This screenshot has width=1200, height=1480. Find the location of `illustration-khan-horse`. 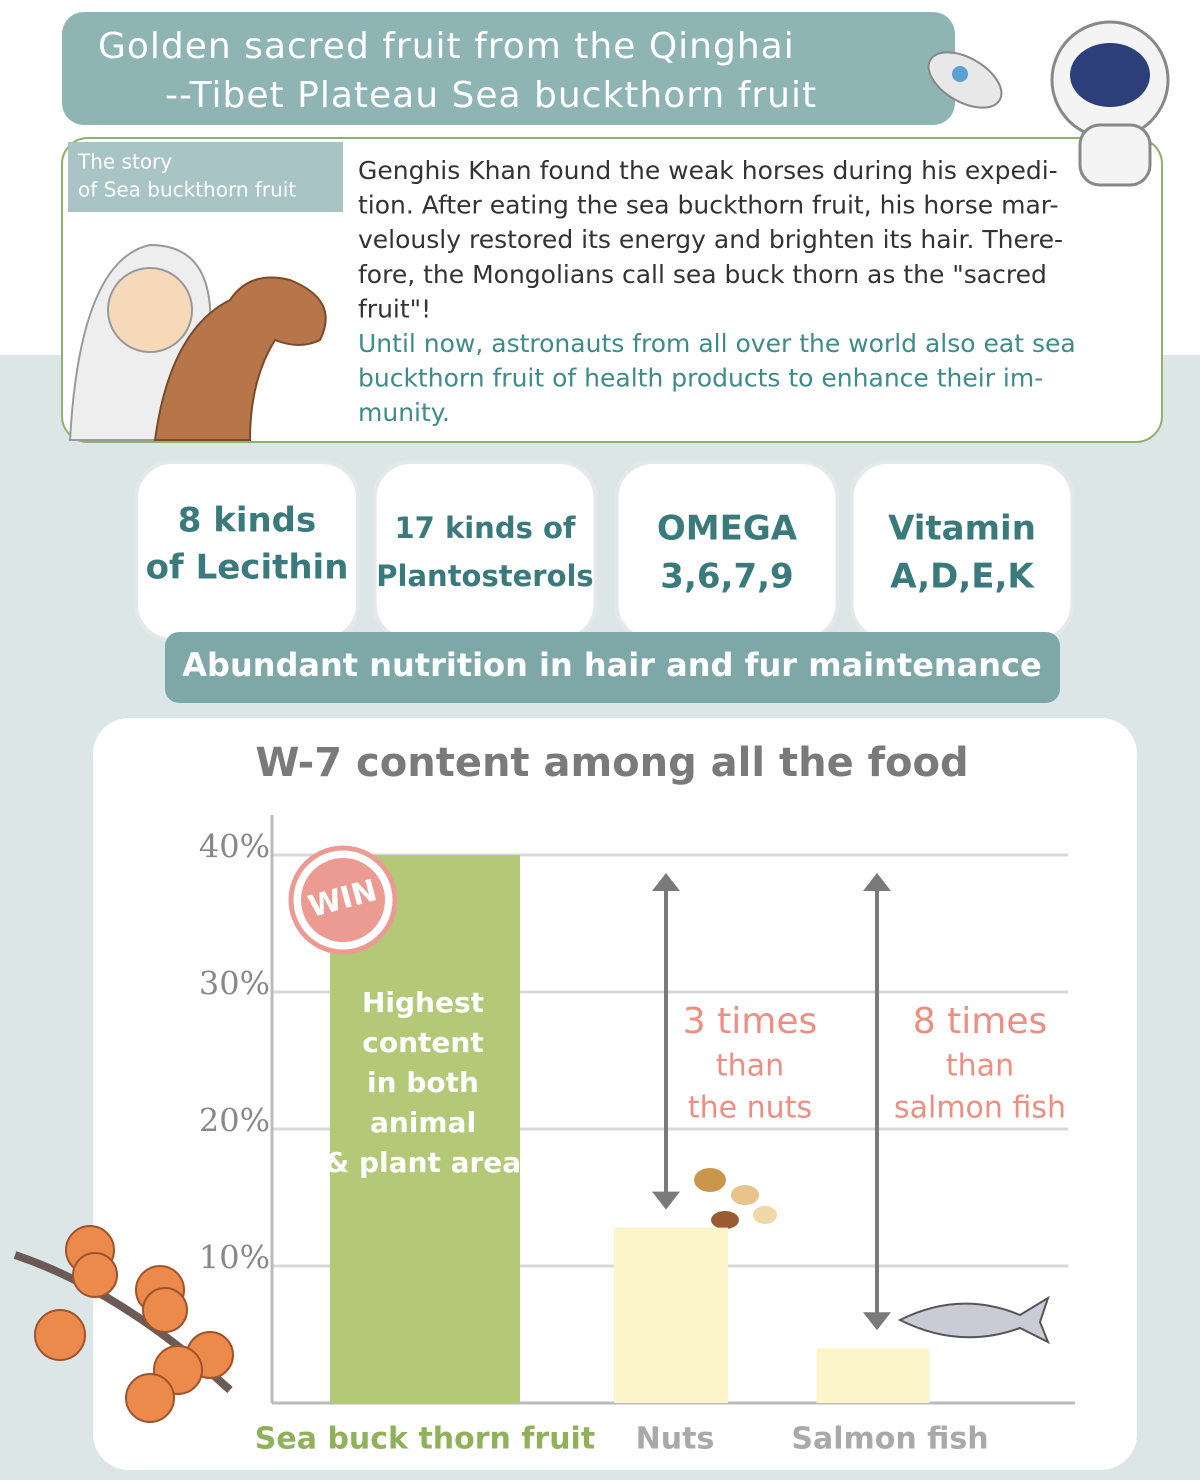

illustration-khan-horse is located at coordinates (197, 342).